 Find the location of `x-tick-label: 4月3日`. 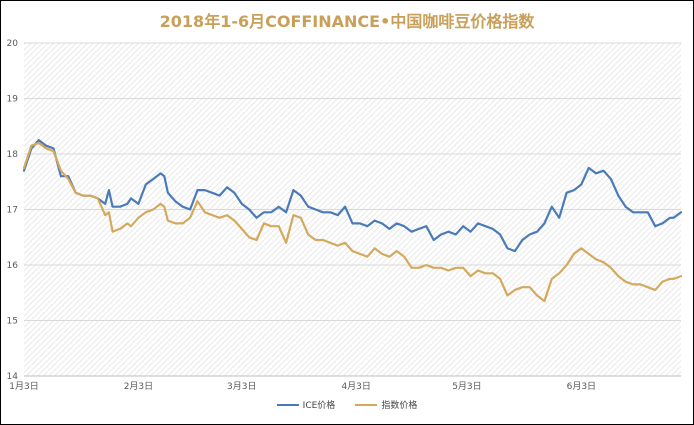

x-tick-label: 4月3日 is located at coordinates (355, 386).